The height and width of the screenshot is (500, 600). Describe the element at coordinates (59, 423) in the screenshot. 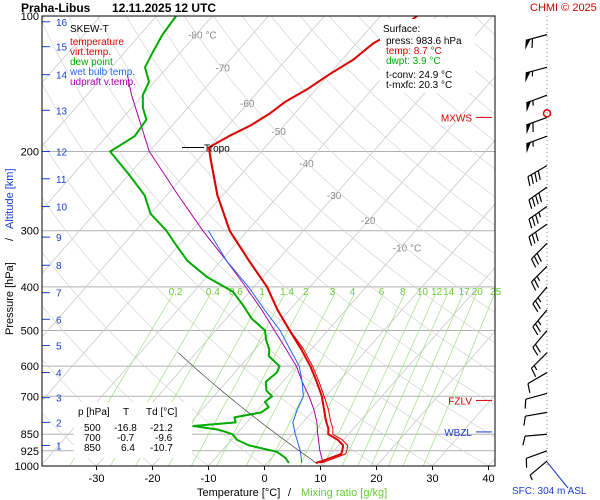

I see `altitude-tick-label: 2` at that location.